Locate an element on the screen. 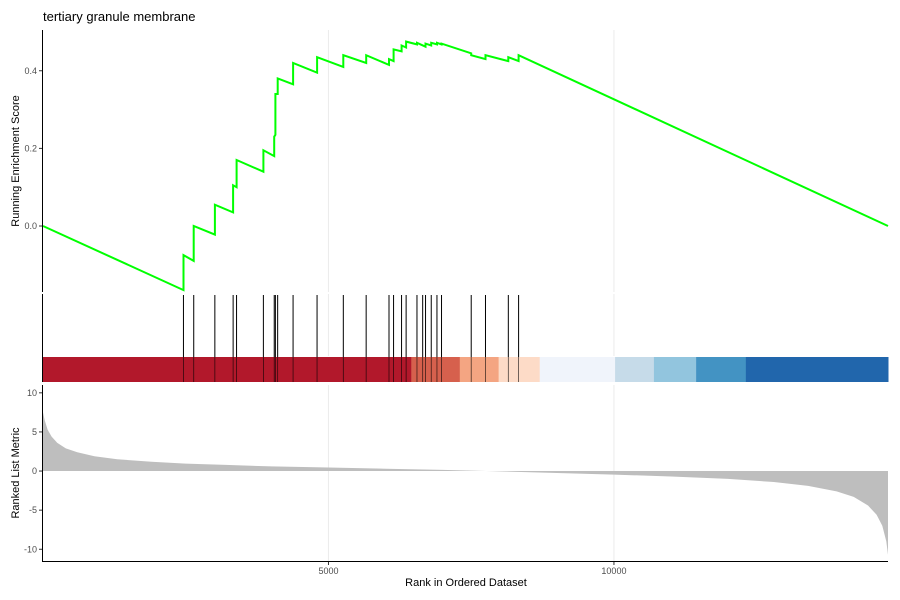 Image resolution: width=900 pixels, height=600 pixels. es-y-axis-title: Running Enrichment Score is located at coordinates (16, 160).